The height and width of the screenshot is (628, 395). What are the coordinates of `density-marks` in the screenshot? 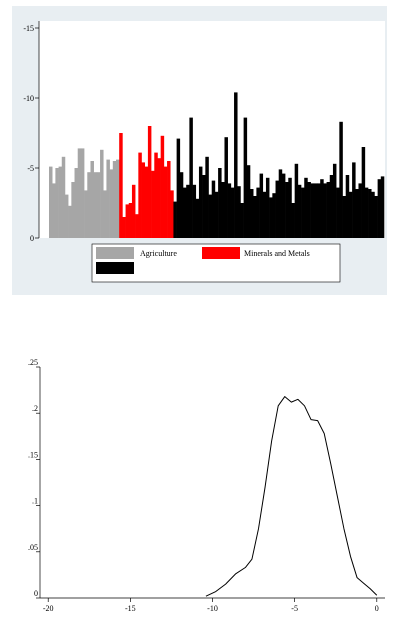 It's located at (291, 496).